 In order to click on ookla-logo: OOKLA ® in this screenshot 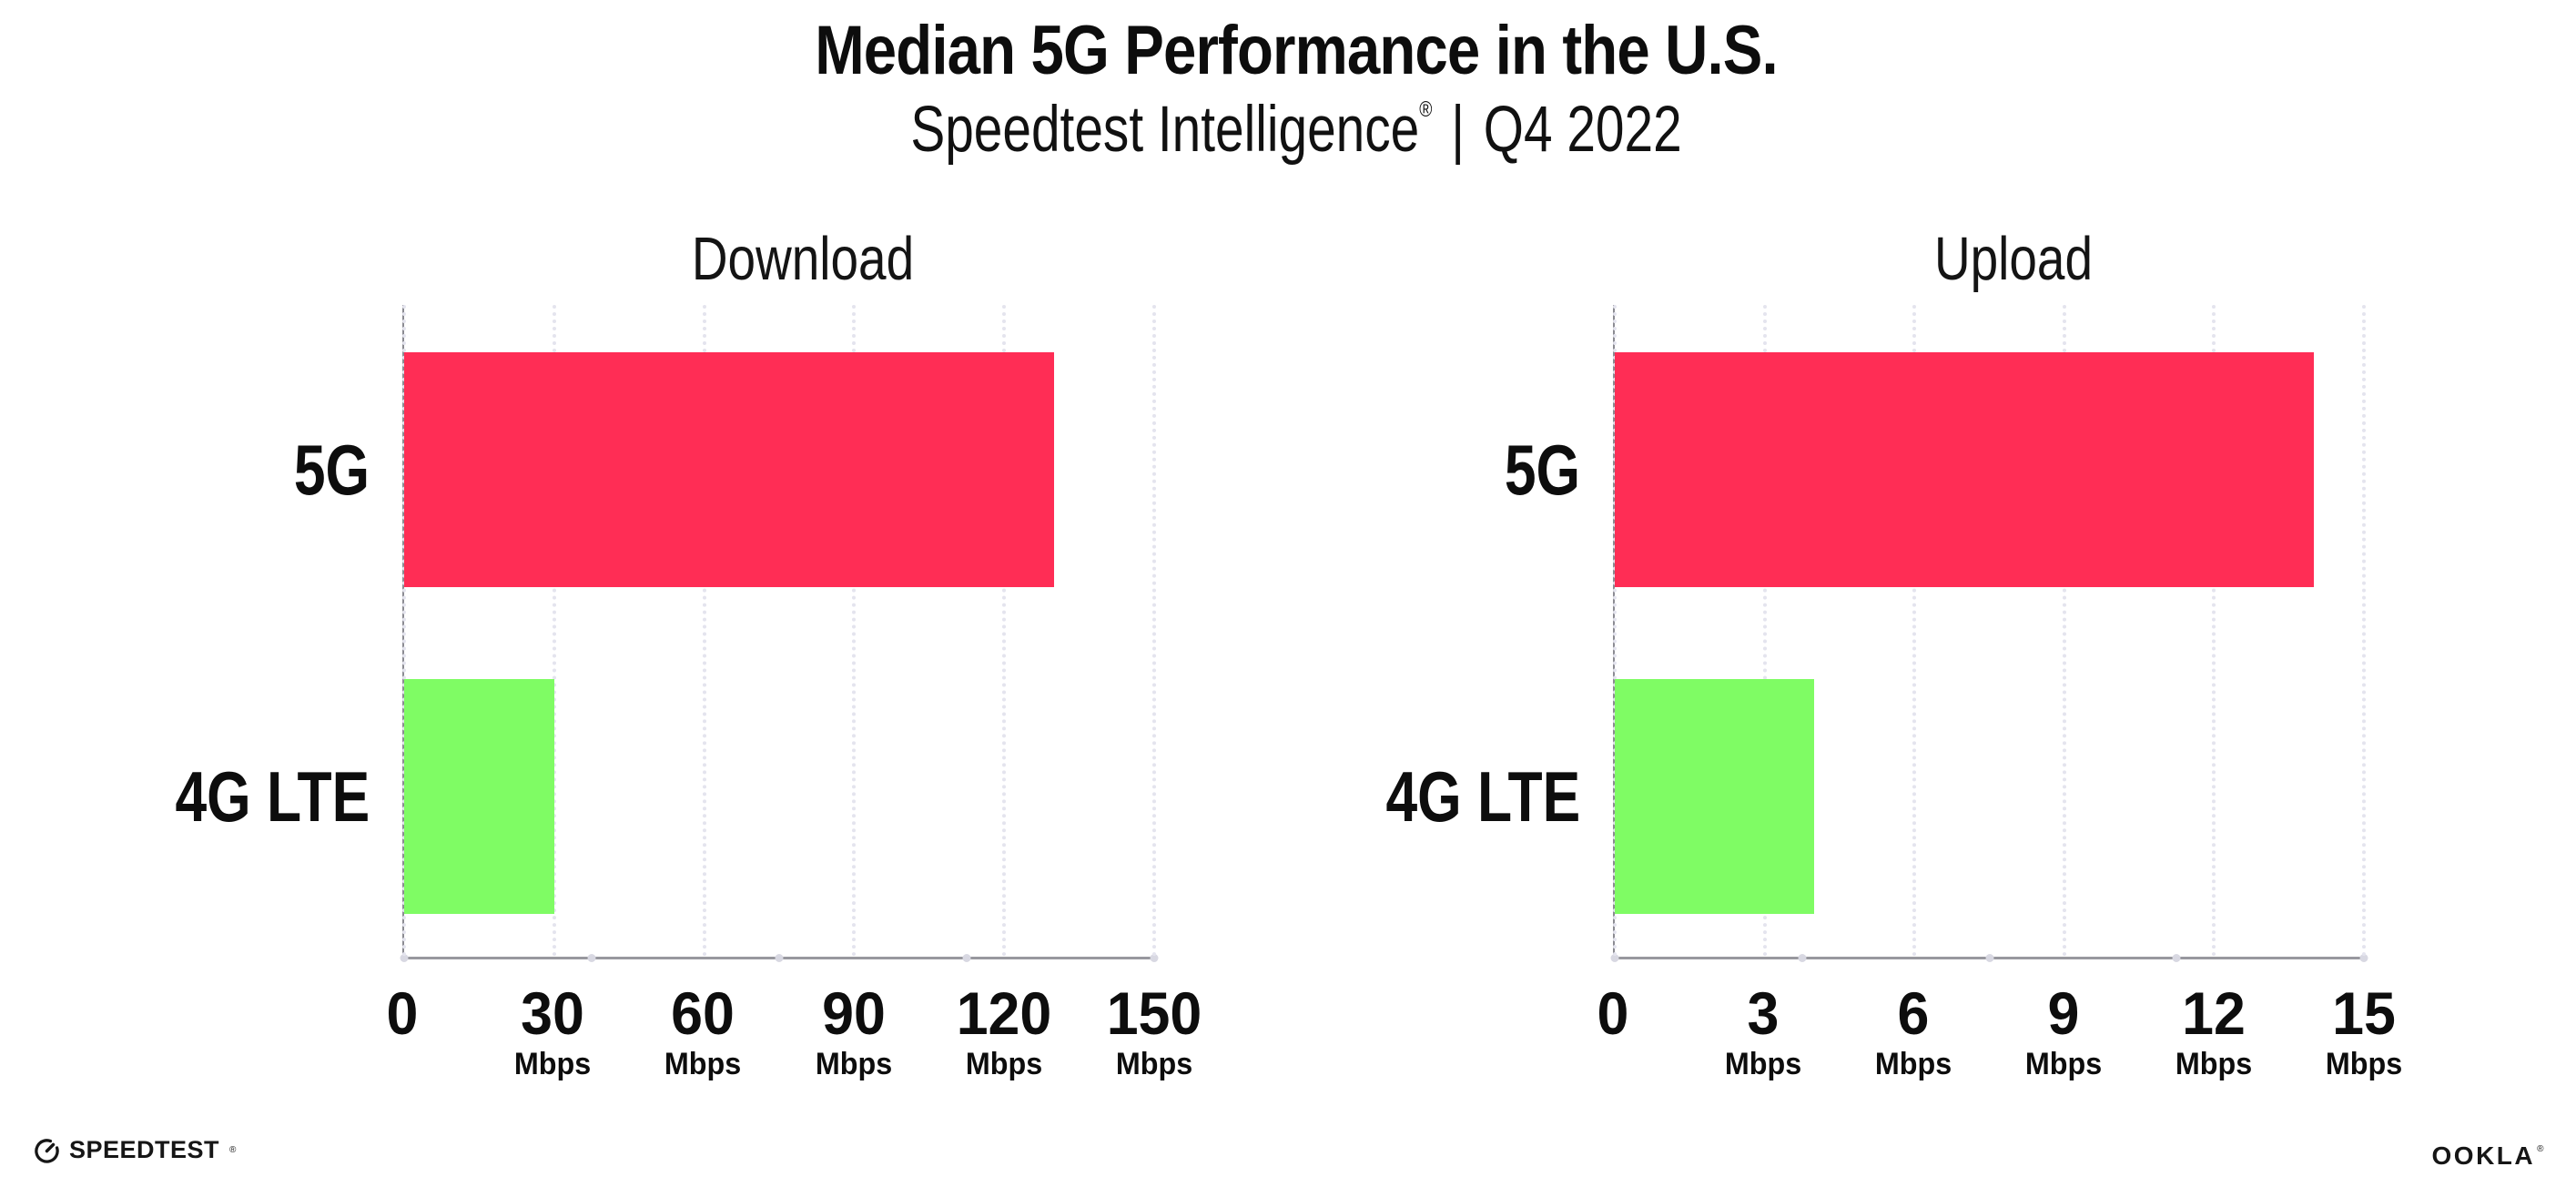, I will do `click(2489, 1156)`.